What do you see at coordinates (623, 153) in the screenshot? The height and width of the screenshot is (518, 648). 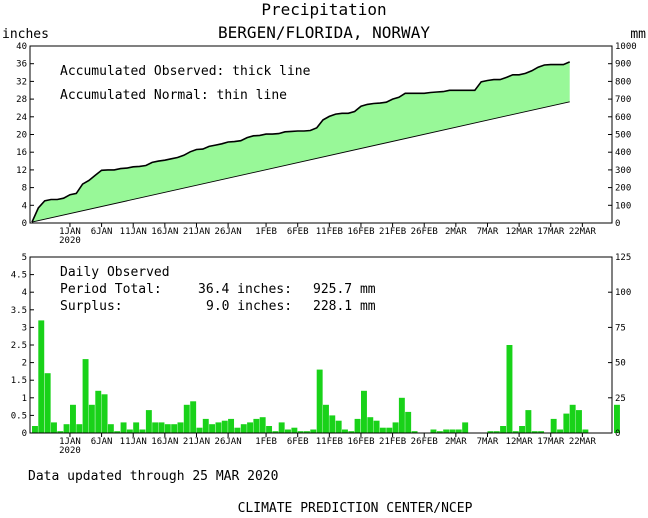 I see `right-y-tick-label: 400` at bounding box center [623, 153].